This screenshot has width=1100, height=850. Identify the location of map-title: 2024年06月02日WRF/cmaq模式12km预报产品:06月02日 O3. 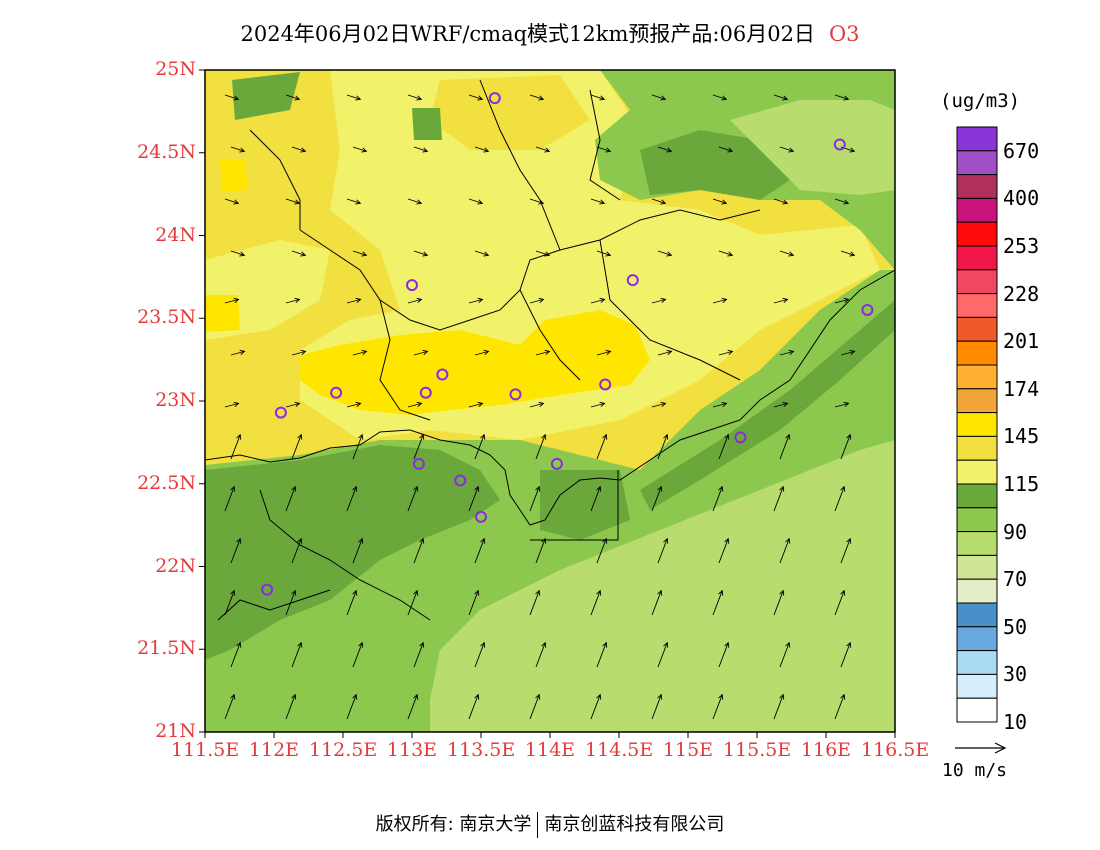
(550, 33).